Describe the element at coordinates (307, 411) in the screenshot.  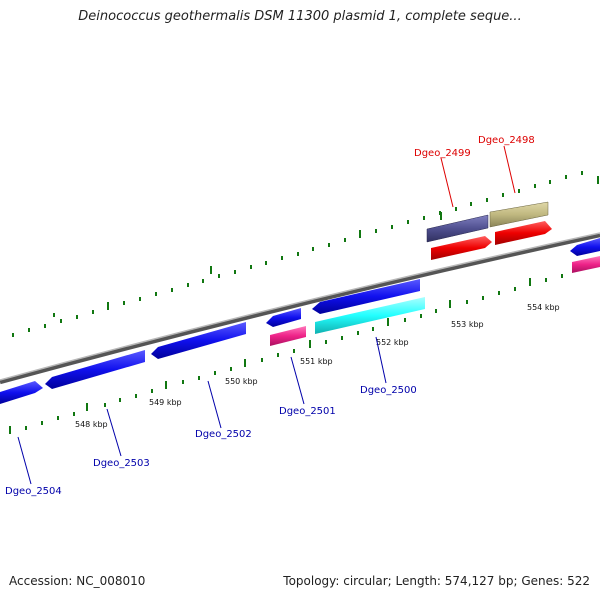
I see `gene-label-dgeo-2501: Dgeo_2501` at that location.